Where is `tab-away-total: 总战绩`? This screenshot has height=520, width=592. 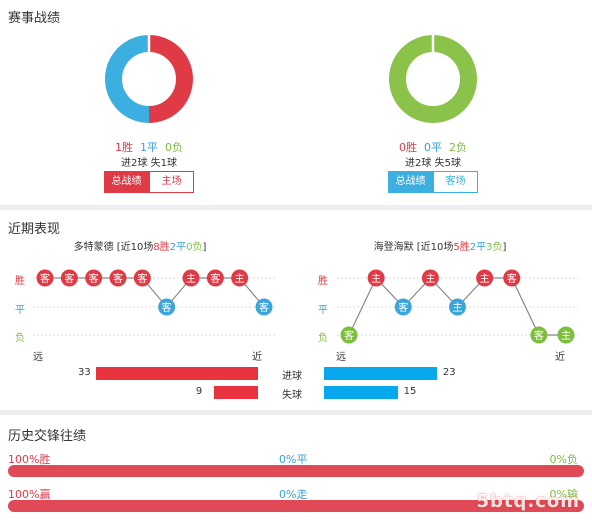
tab-away-total: 总战绩 is located at coordinates (410, 182).